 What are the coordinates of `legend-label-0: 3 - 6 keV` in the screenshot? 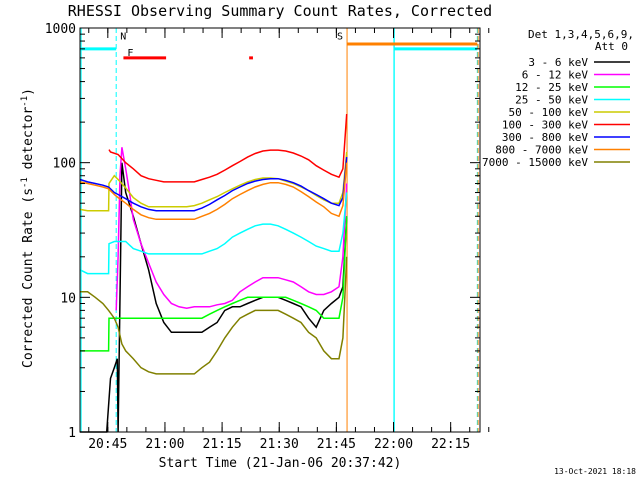 It's located at (558, 62).